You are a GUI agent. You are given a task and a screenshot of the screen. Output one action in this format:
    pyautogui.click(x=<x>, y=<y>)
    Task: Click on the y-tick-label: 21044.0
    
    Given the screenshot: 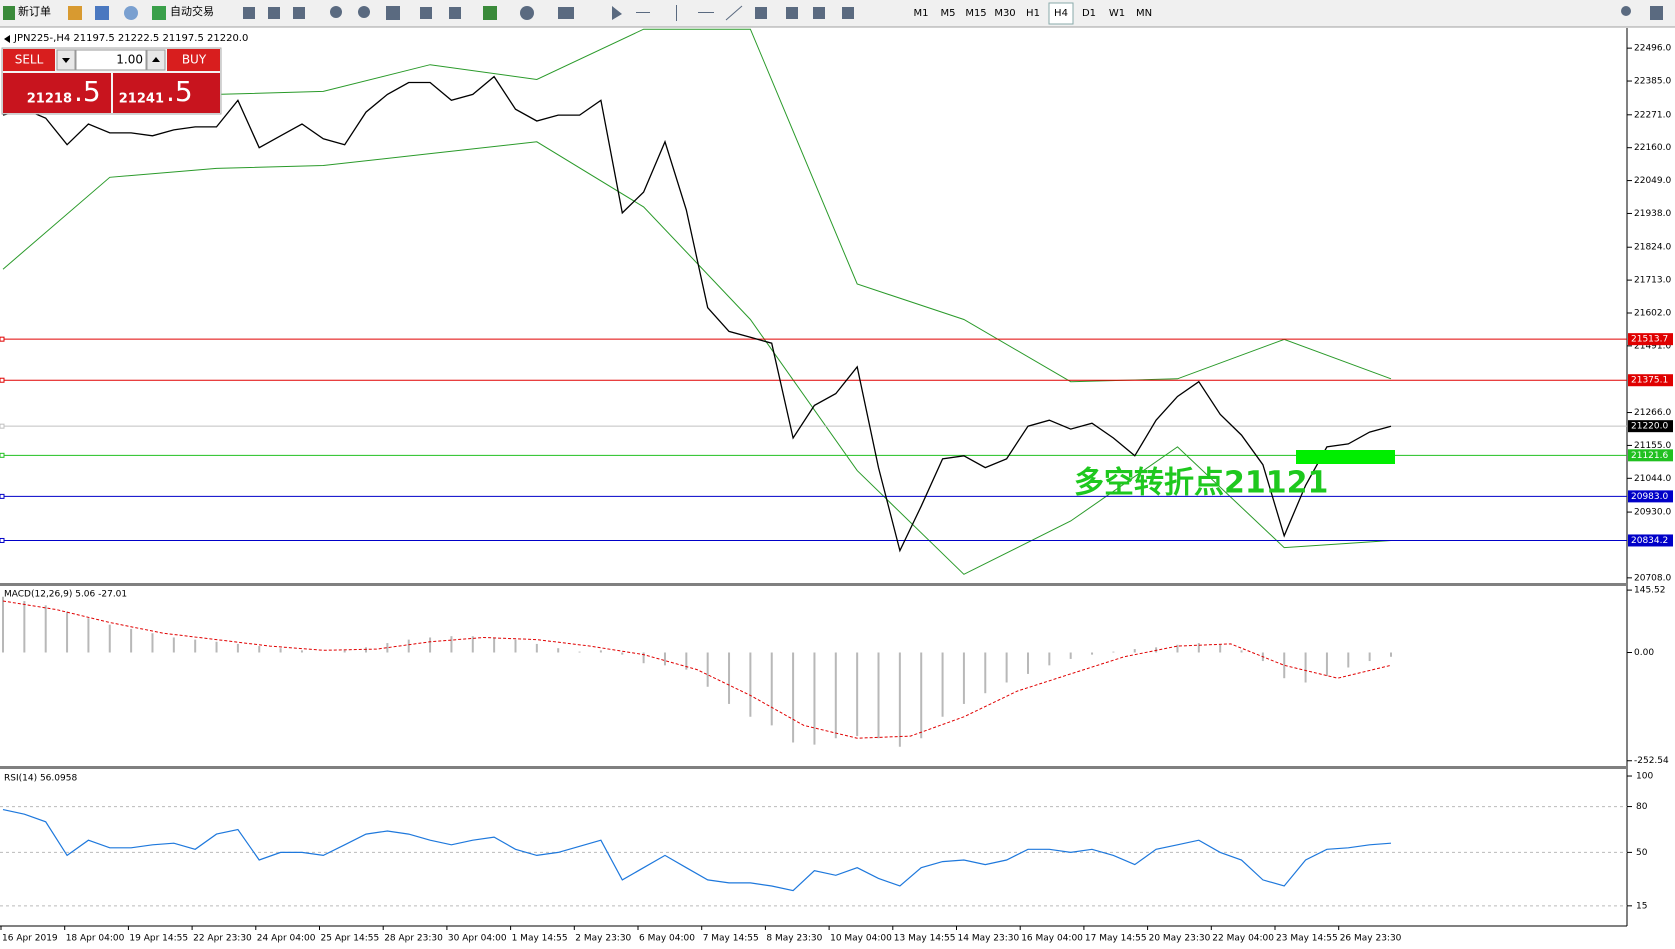 What is the action you would take?
    pyautogui.click(x=1652, y=479)
    